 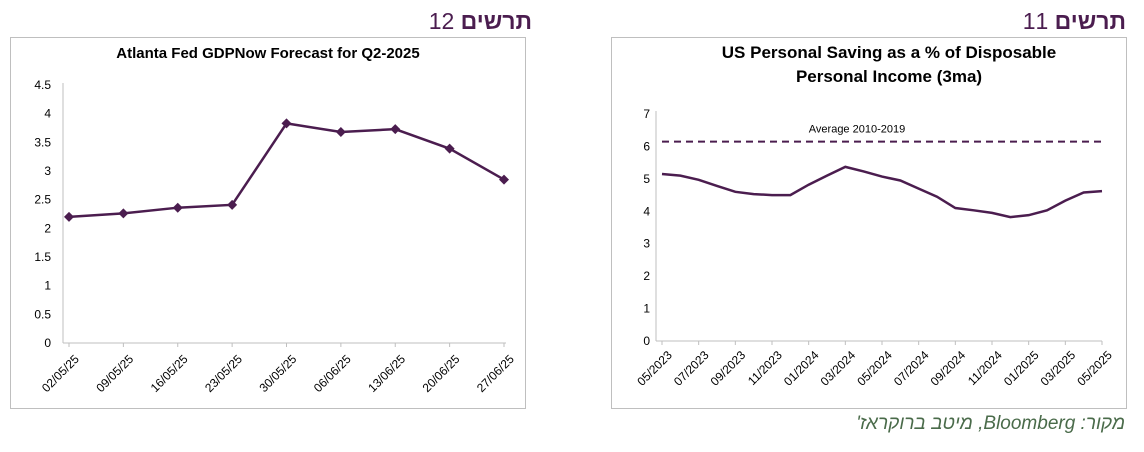 What do you see at coordinates (332, 373) in the screenshot?
I see `x-tick-label: 06/06/25` at bounding box center [332, 373].